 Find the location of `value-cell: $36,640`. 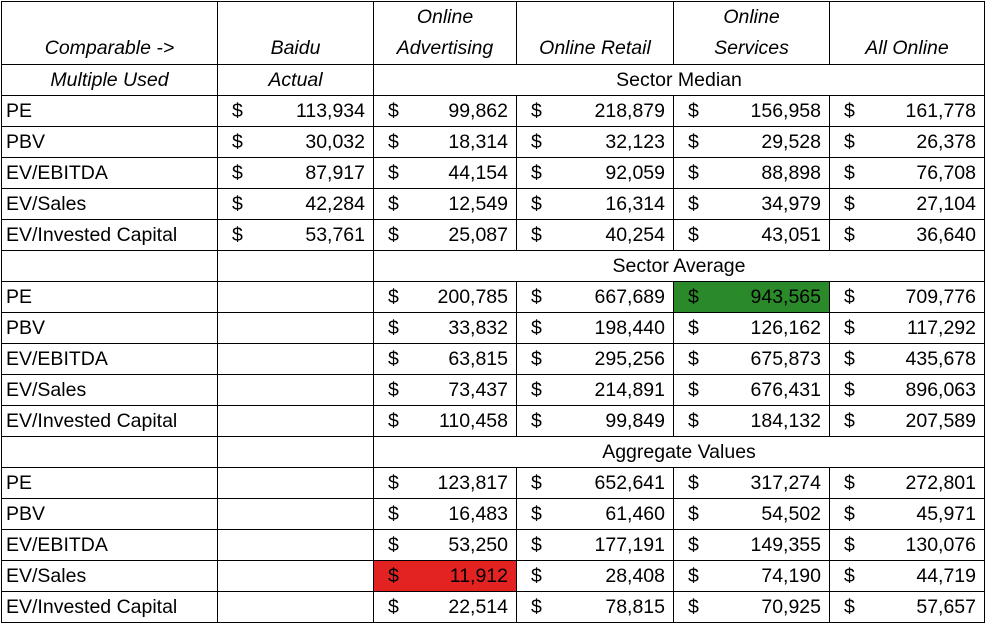

value-cell: $36,640 is located at coordinates (907, 235).